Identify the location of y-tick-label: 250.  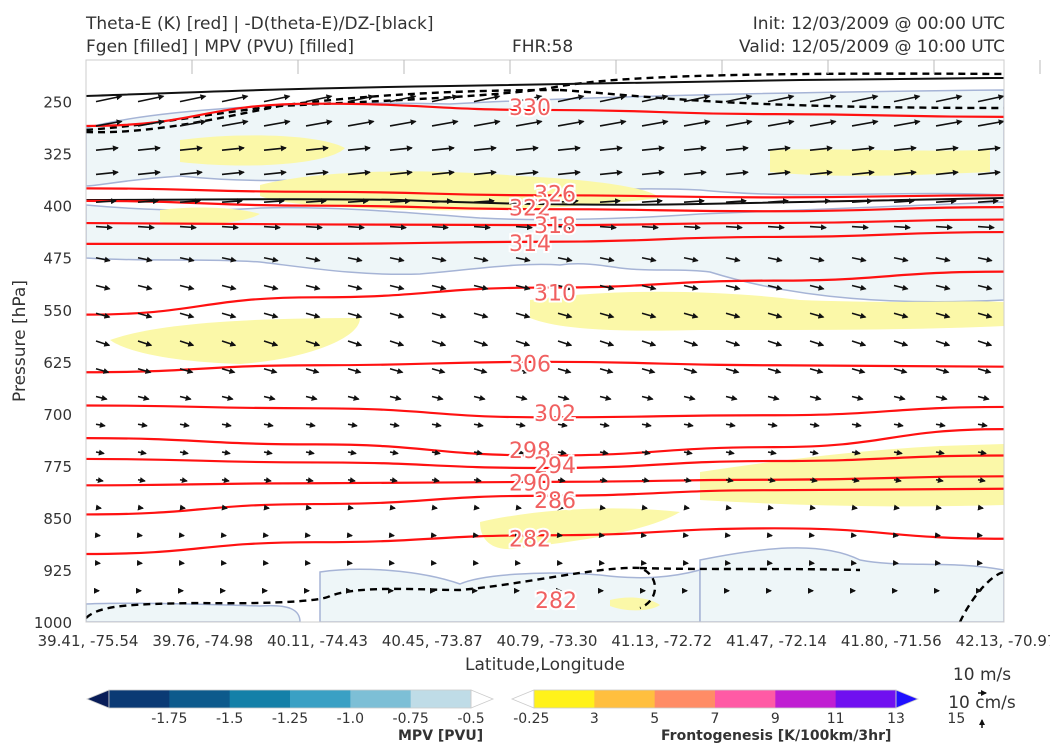
(57, 103).